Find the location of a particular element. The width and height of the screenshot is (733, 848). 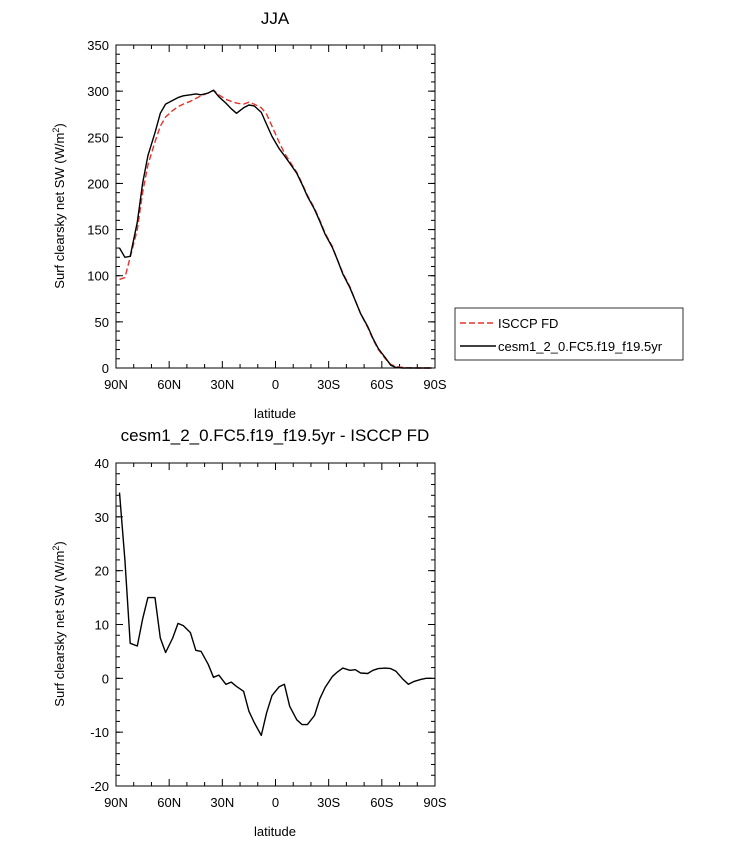

top-xtick-label: 60S is located at coordinates (381, 384).